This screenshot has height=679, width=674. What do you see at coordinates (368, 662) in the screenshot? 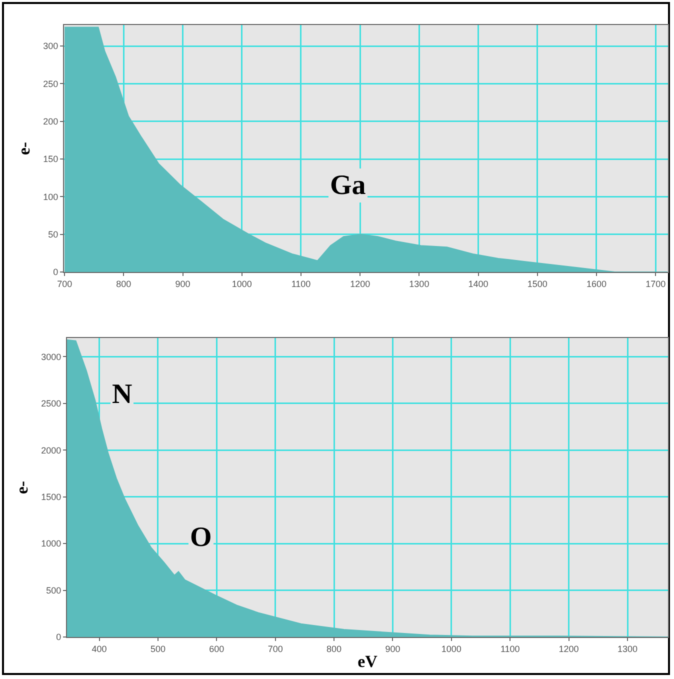
I see `x-axis-title: eV` at bounding box center [368, 662].